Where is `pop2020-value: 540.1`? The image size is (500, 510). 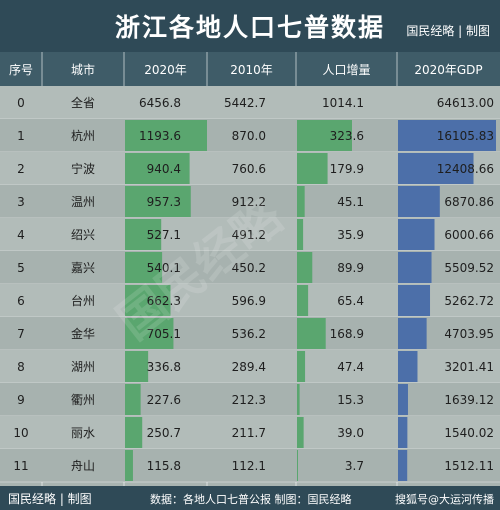
pop2020-value: 540.1 is located at coordinates (164, 268).